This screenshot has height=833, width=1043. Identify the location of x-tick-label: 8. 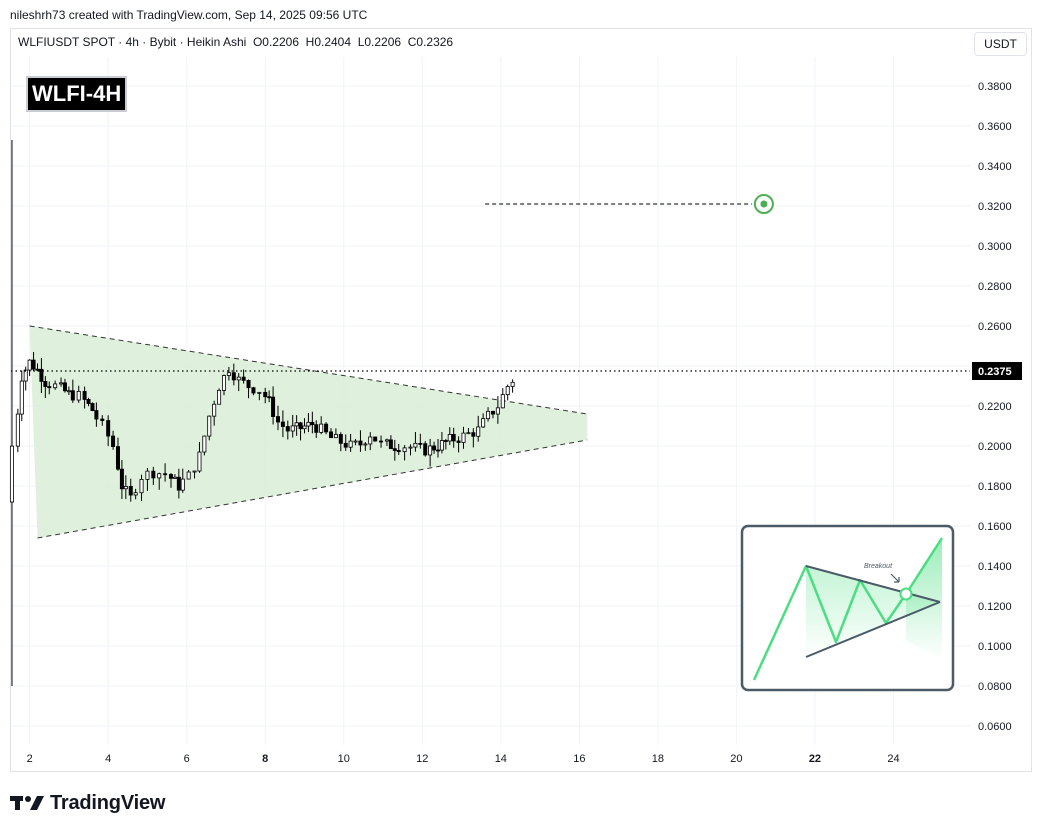
(265, 759).